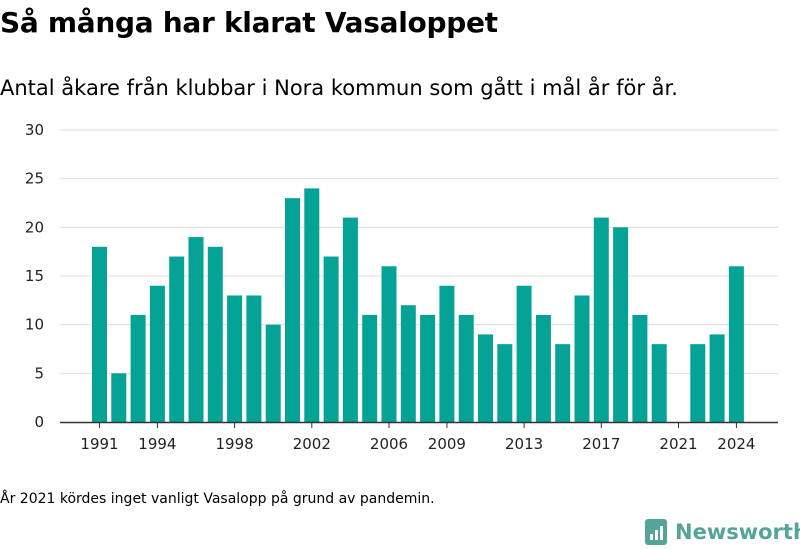  Describe the element at coordinates (157, 444) in the screenshot. I see `x-tick-label: 1994` at that location.